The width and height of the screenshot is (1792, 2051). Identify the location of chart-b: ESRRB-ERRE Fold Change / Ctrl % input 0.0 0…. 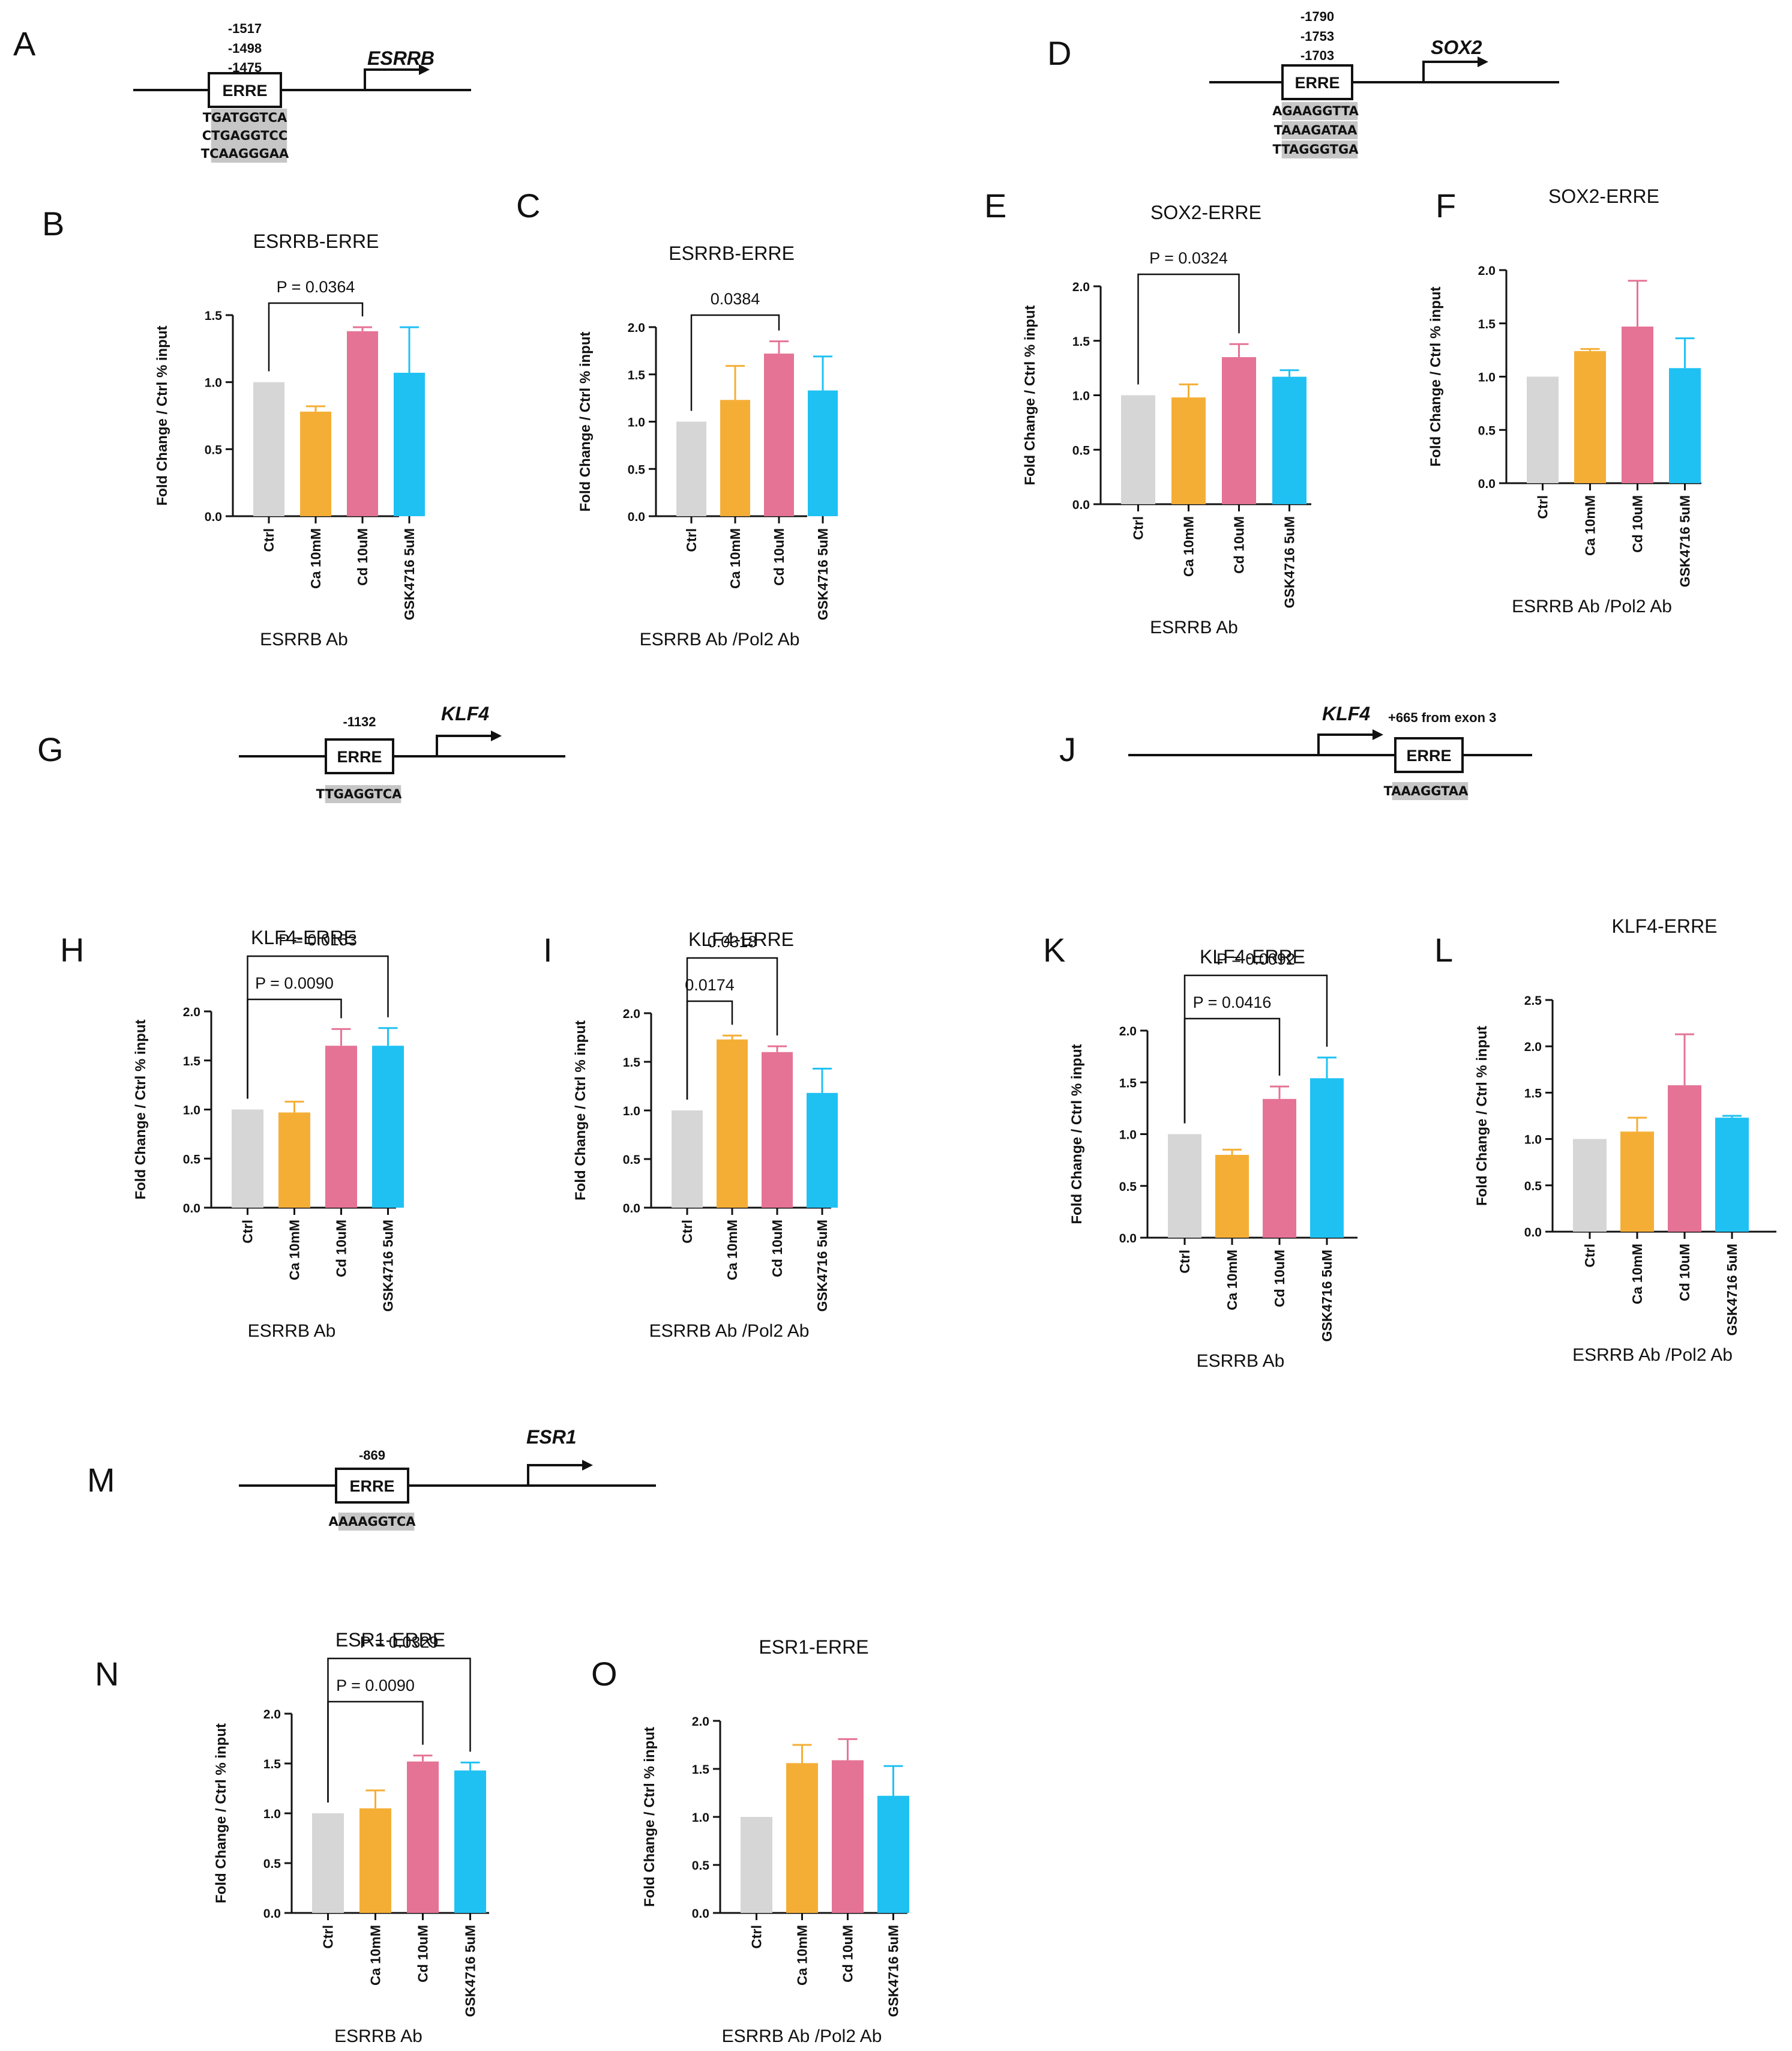
(289, 440).